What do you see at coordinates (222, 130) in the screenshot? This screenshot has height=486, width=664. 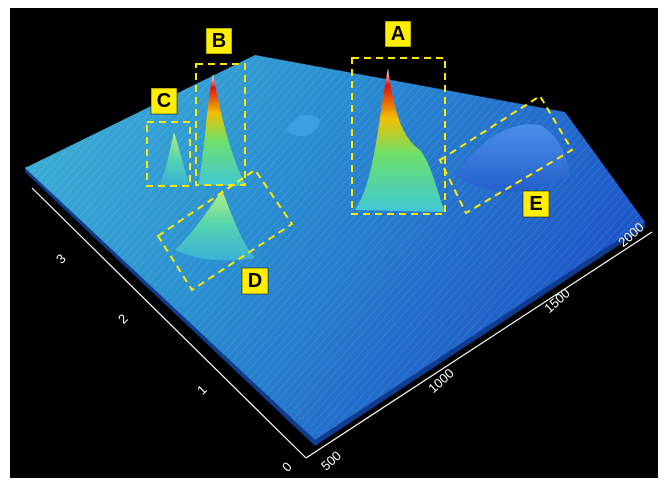 I see `peak-b` at bounding box center [222, 130].